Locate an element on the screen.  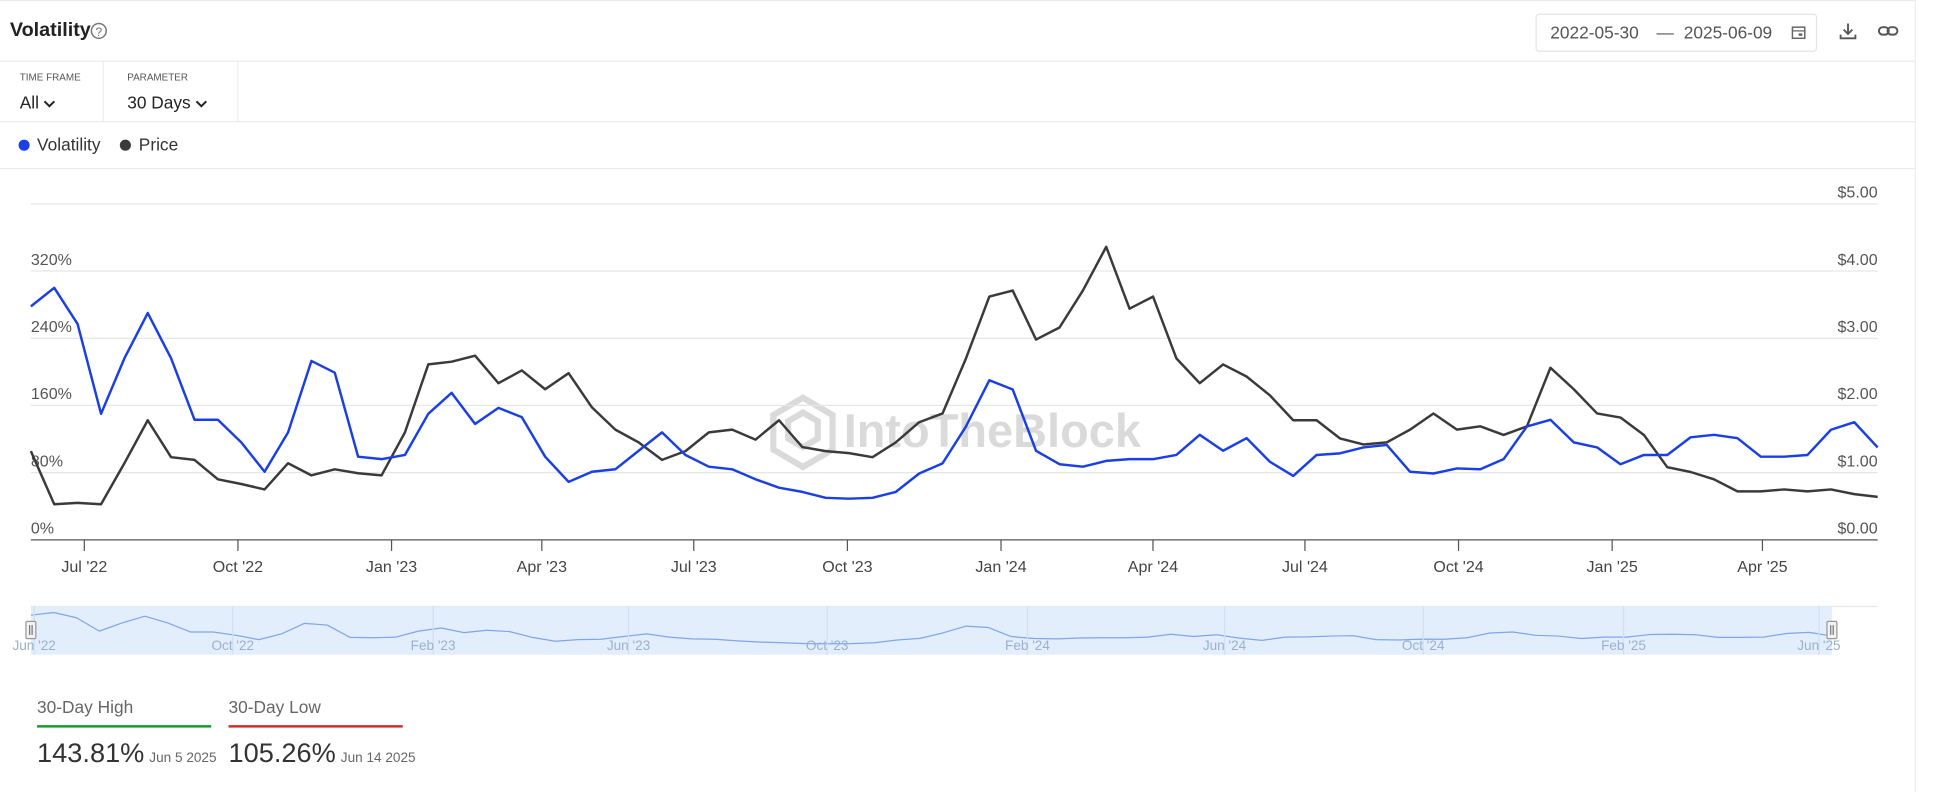
navigator-tick-label: Feb '25 is located at coordinates (1623, 645).